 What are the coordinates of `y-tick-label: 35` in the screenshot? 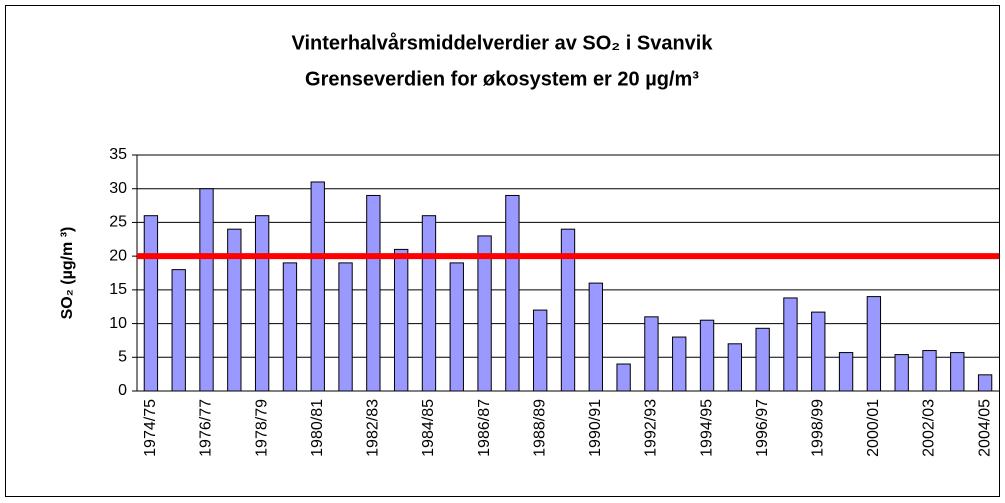 It's located at (118, 154).